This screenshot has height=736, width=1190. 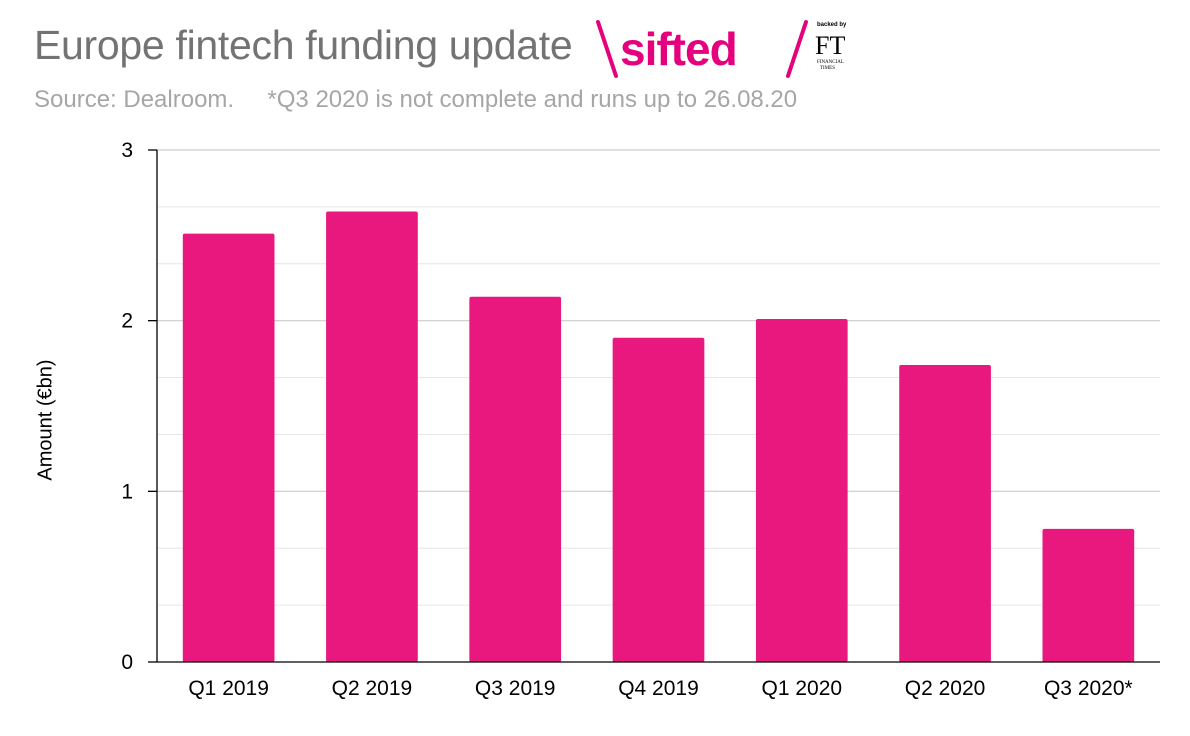 What do you see at coordinates (127, 662) in the screenshot?
I see `y-tick-label: 0` at bounding box center [127, 662].